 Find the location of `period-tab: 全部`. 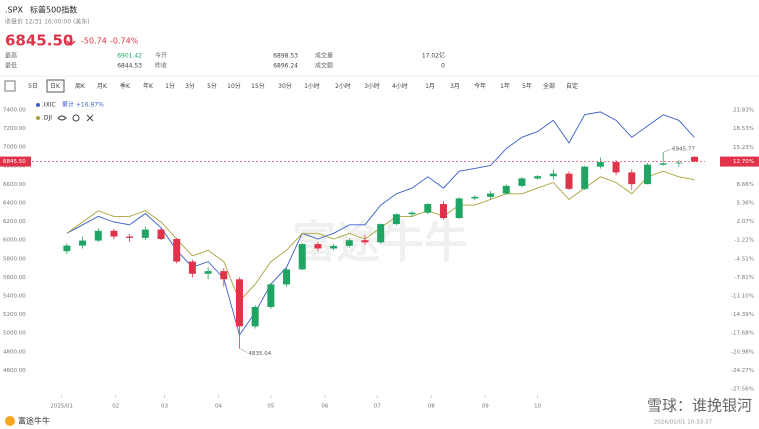

period-tab: 全部 is located at coordinates (549, 86).